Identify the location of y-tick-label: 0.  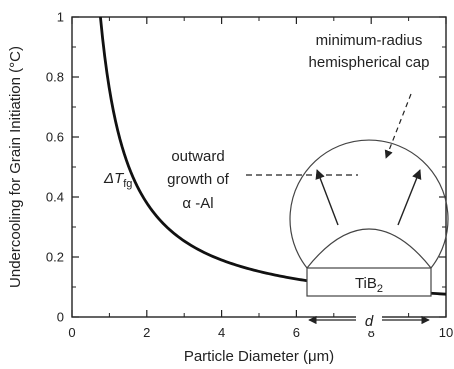
(60, 317).